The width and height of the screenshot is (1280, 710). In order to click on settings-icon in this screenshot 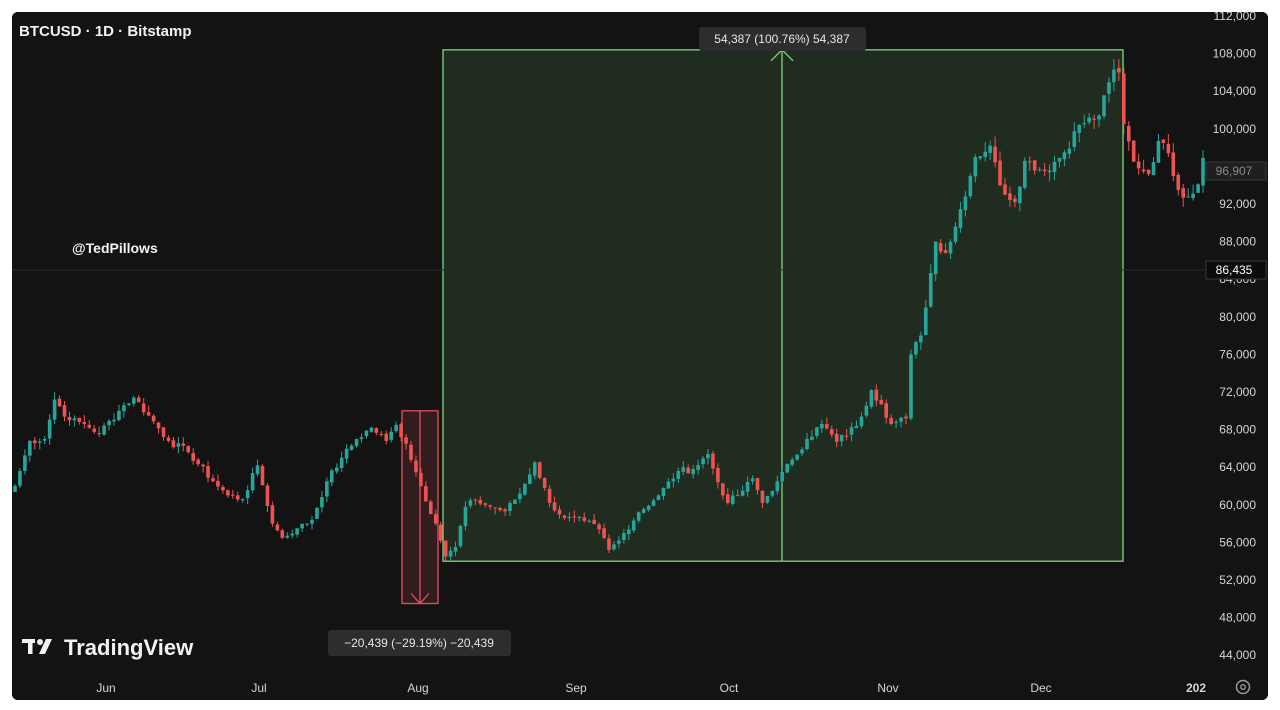, I will do `click(1243, 687)`.